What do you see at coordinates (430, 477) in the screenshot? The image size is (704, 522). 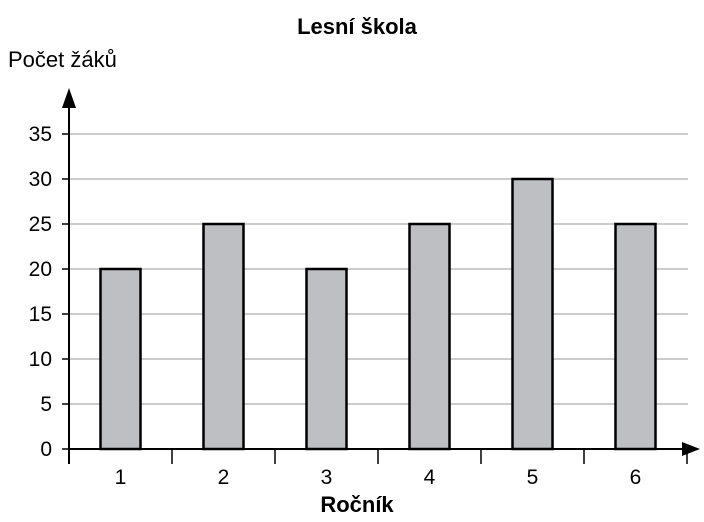 I see `x-tick-label: 4` at bounding box center [430, 477].